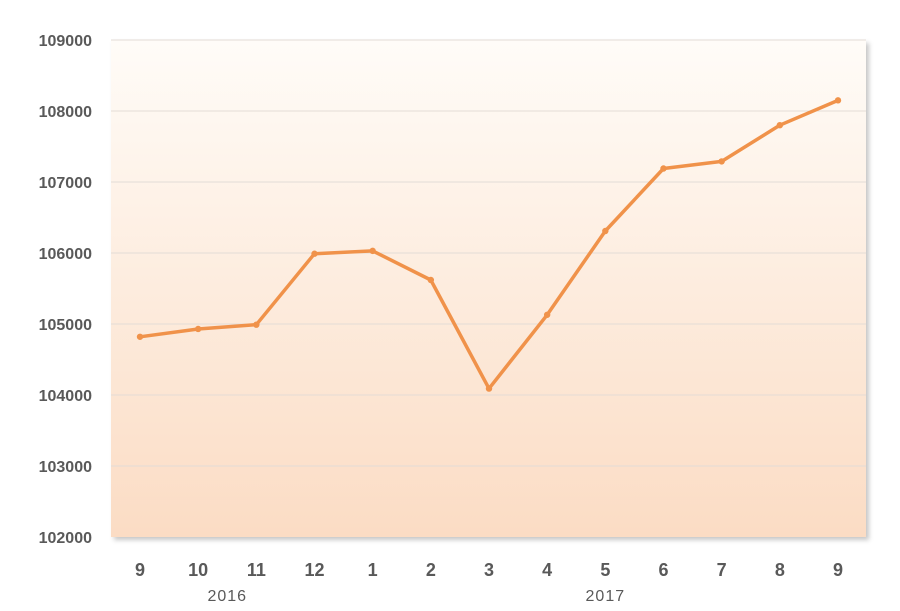  Describe the element at coordinates (606, 596) in the screenshot. I see `x-group-label: 2017` at that location.